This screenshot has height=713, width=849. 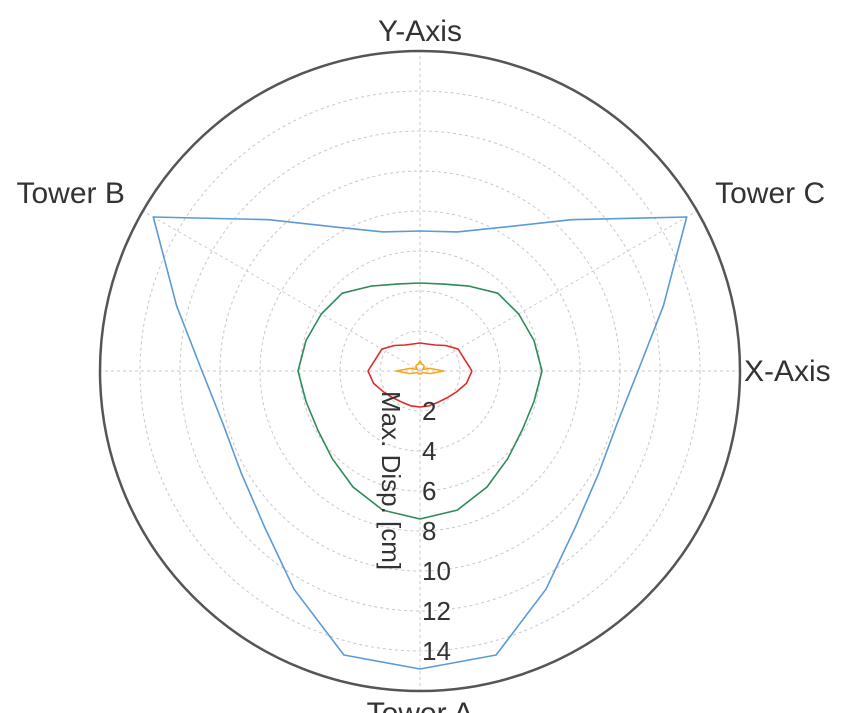 I want to click on radial-tick-label: 4, so click(x=429, y=451).